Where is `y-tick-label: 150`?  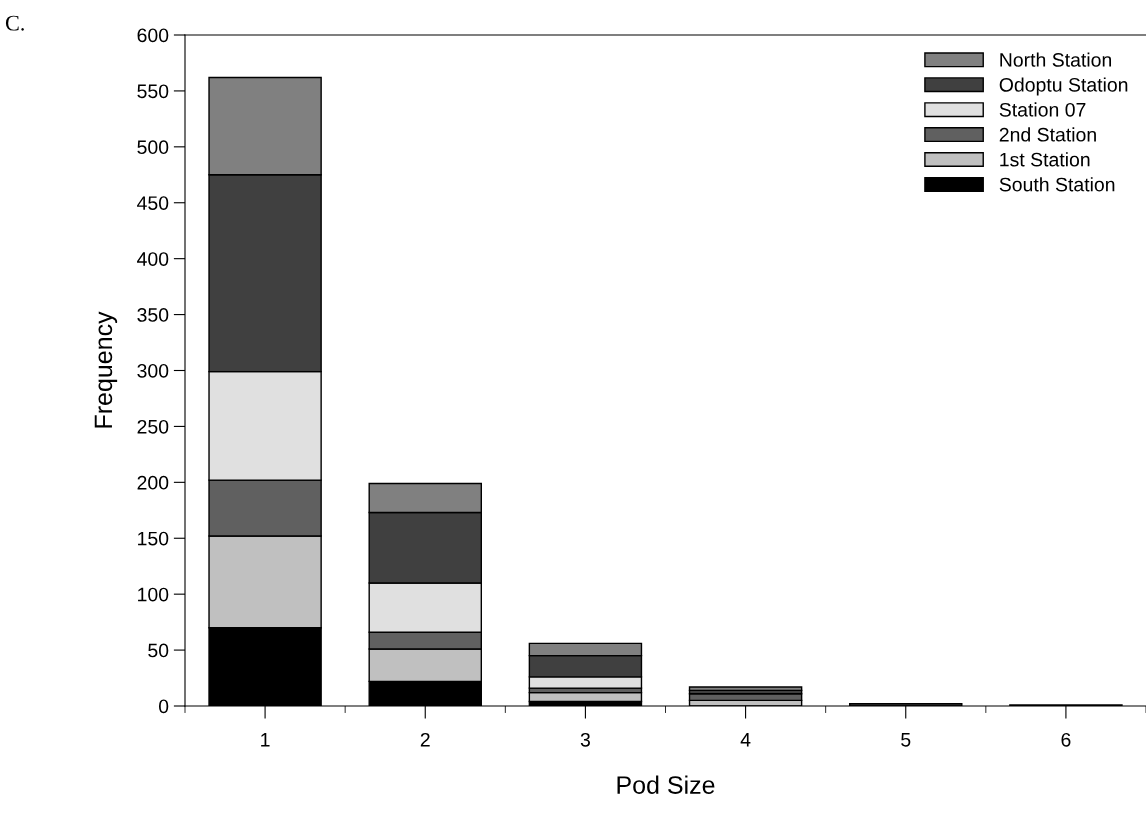 y-tick-label: 150 is located at coordinates (153, 538).